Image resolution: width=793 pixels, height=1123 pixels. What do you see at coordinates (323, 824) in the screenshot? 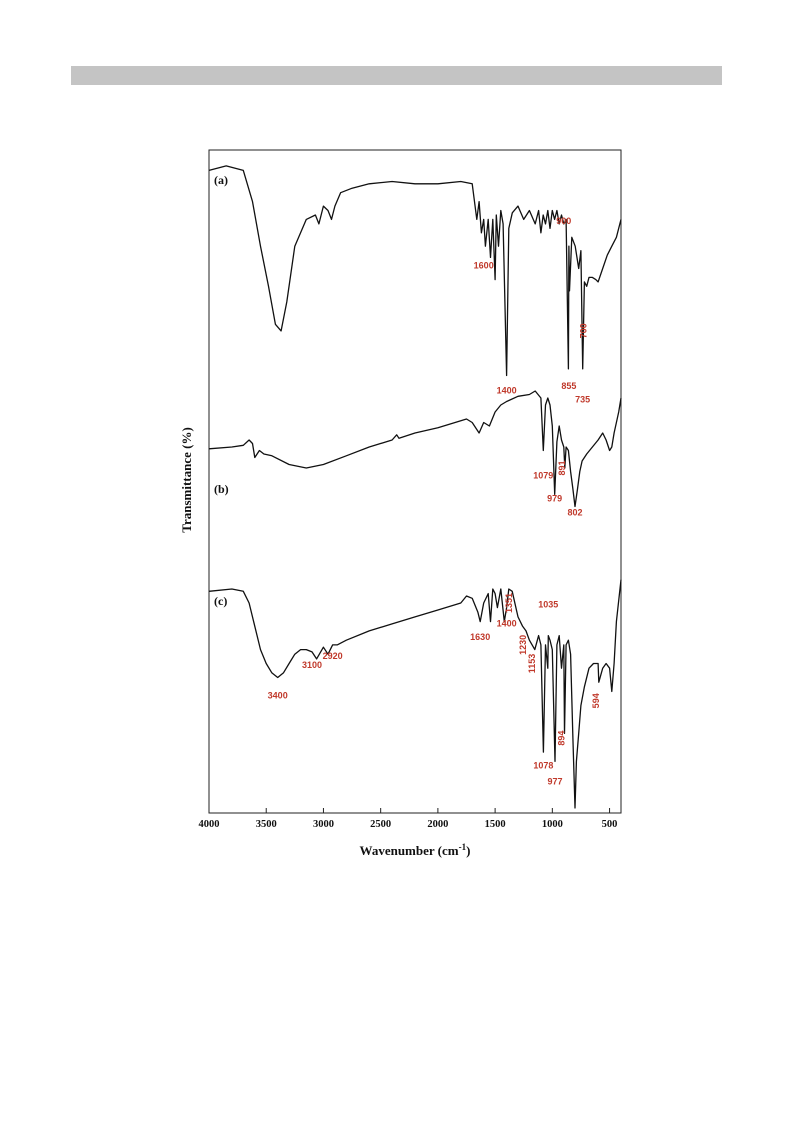
I see `x-tick-label: 3000` at bounding box center [323, 824].